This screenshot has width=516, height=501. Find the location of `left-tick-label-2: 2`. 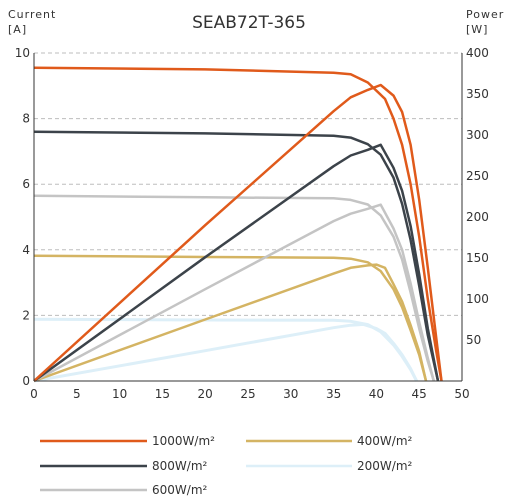

left-tick-label-2: 2 is located at coordinates (26, 315).